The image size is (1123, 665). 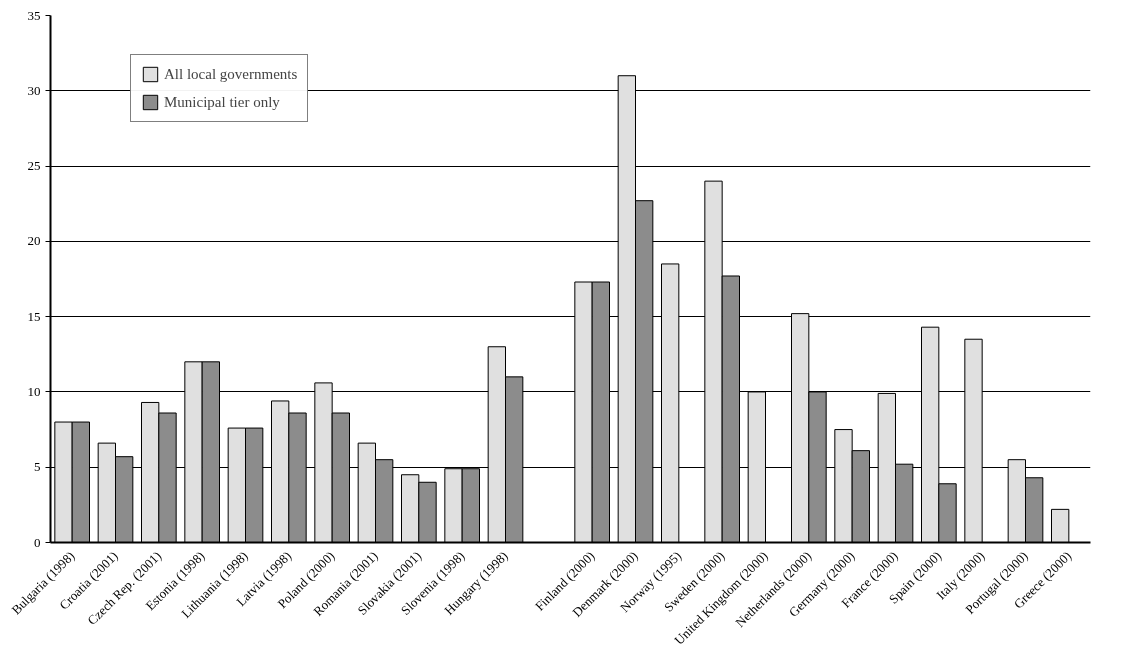 What do you see at coordinates (34, 166) in the screenshot?
I see `y-tick-label: 25` at bounding box center [34, 166].